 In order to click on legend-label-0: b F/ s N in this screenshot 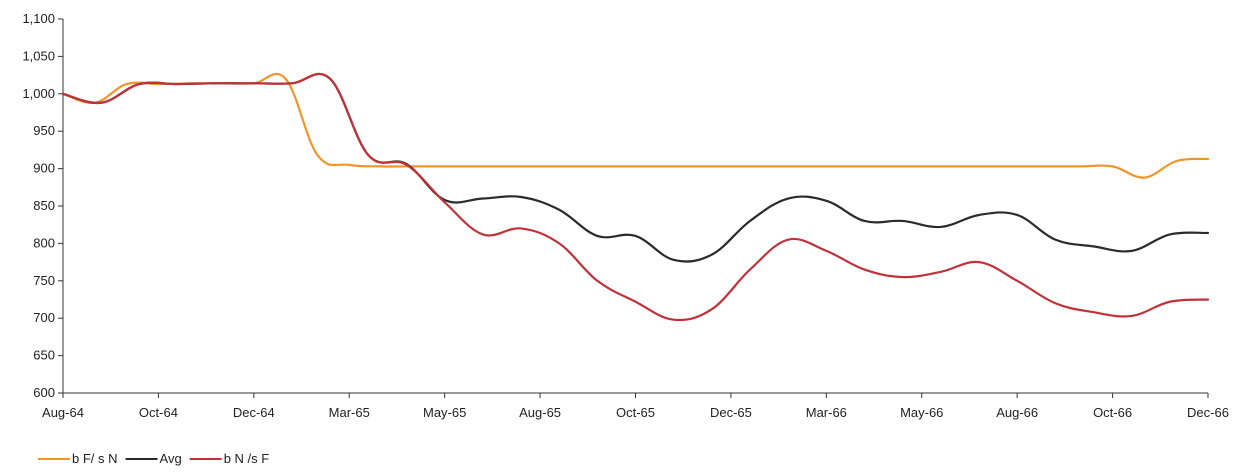, I will do `click(95, 458)`.